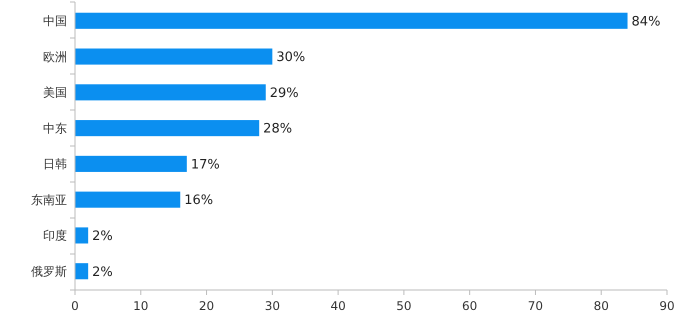 This screenshot has width=682, height=324. I want to click on data-label: 16%, so click(199, 200).